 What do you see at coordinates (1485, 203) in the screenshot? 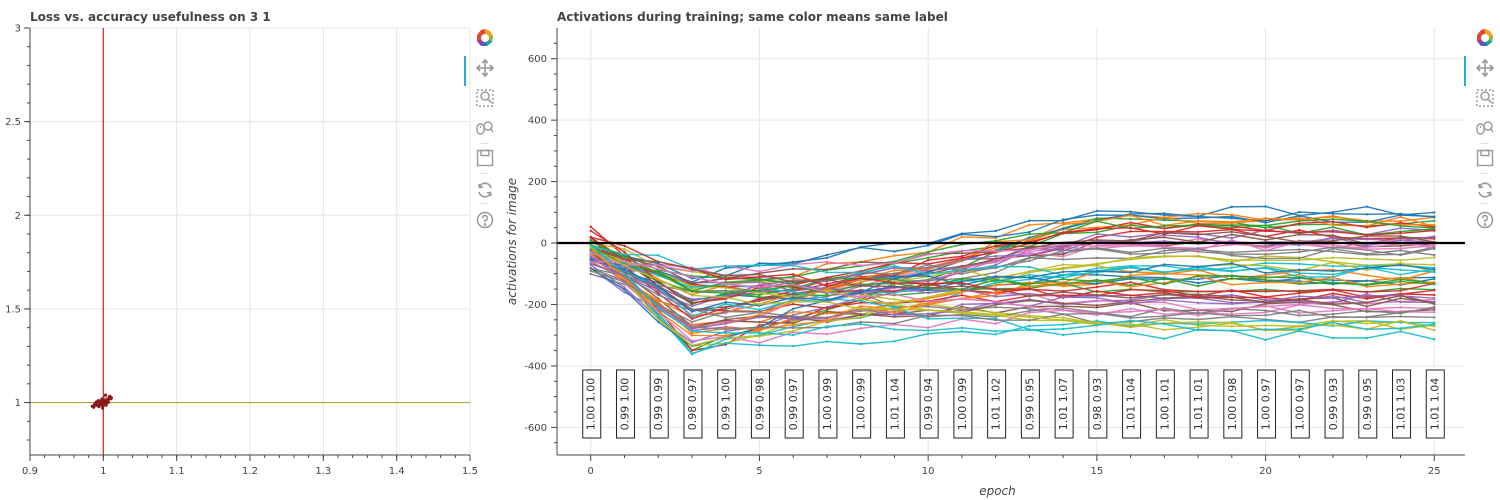
I see `toolbar-separator` at bounding box center [1485, 203].